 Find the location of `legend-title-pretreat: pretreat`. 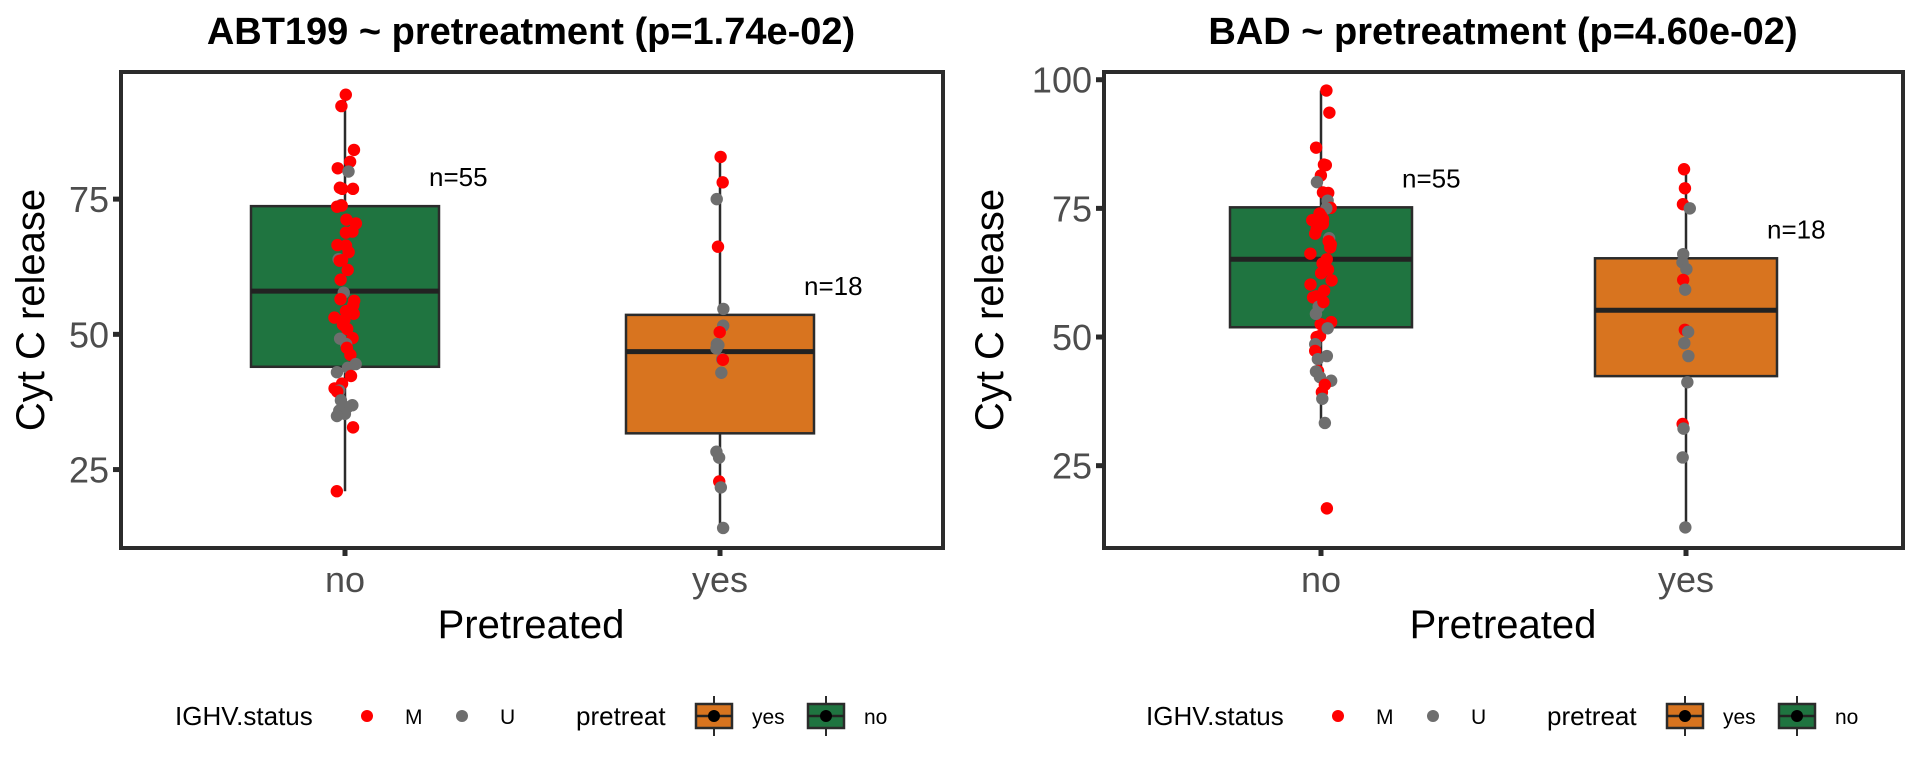

legend-title-pretreat: pretreat is located at coordinates (621, 716).